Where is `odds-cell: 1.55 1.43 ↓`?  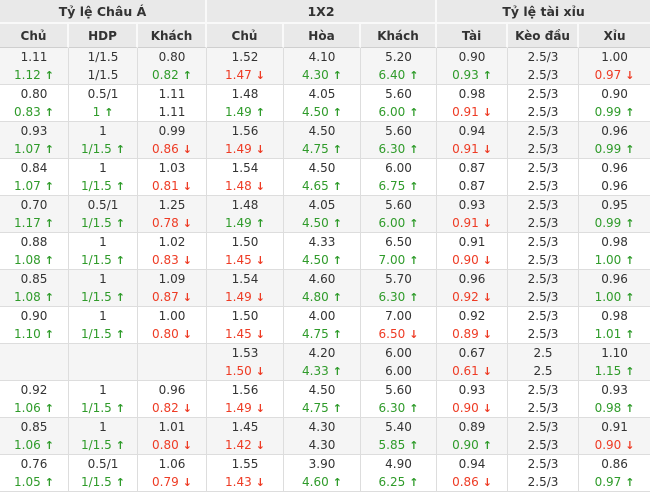 odds-cell: 1.55 1.43 ↓ is located at coordinates (245, 473).